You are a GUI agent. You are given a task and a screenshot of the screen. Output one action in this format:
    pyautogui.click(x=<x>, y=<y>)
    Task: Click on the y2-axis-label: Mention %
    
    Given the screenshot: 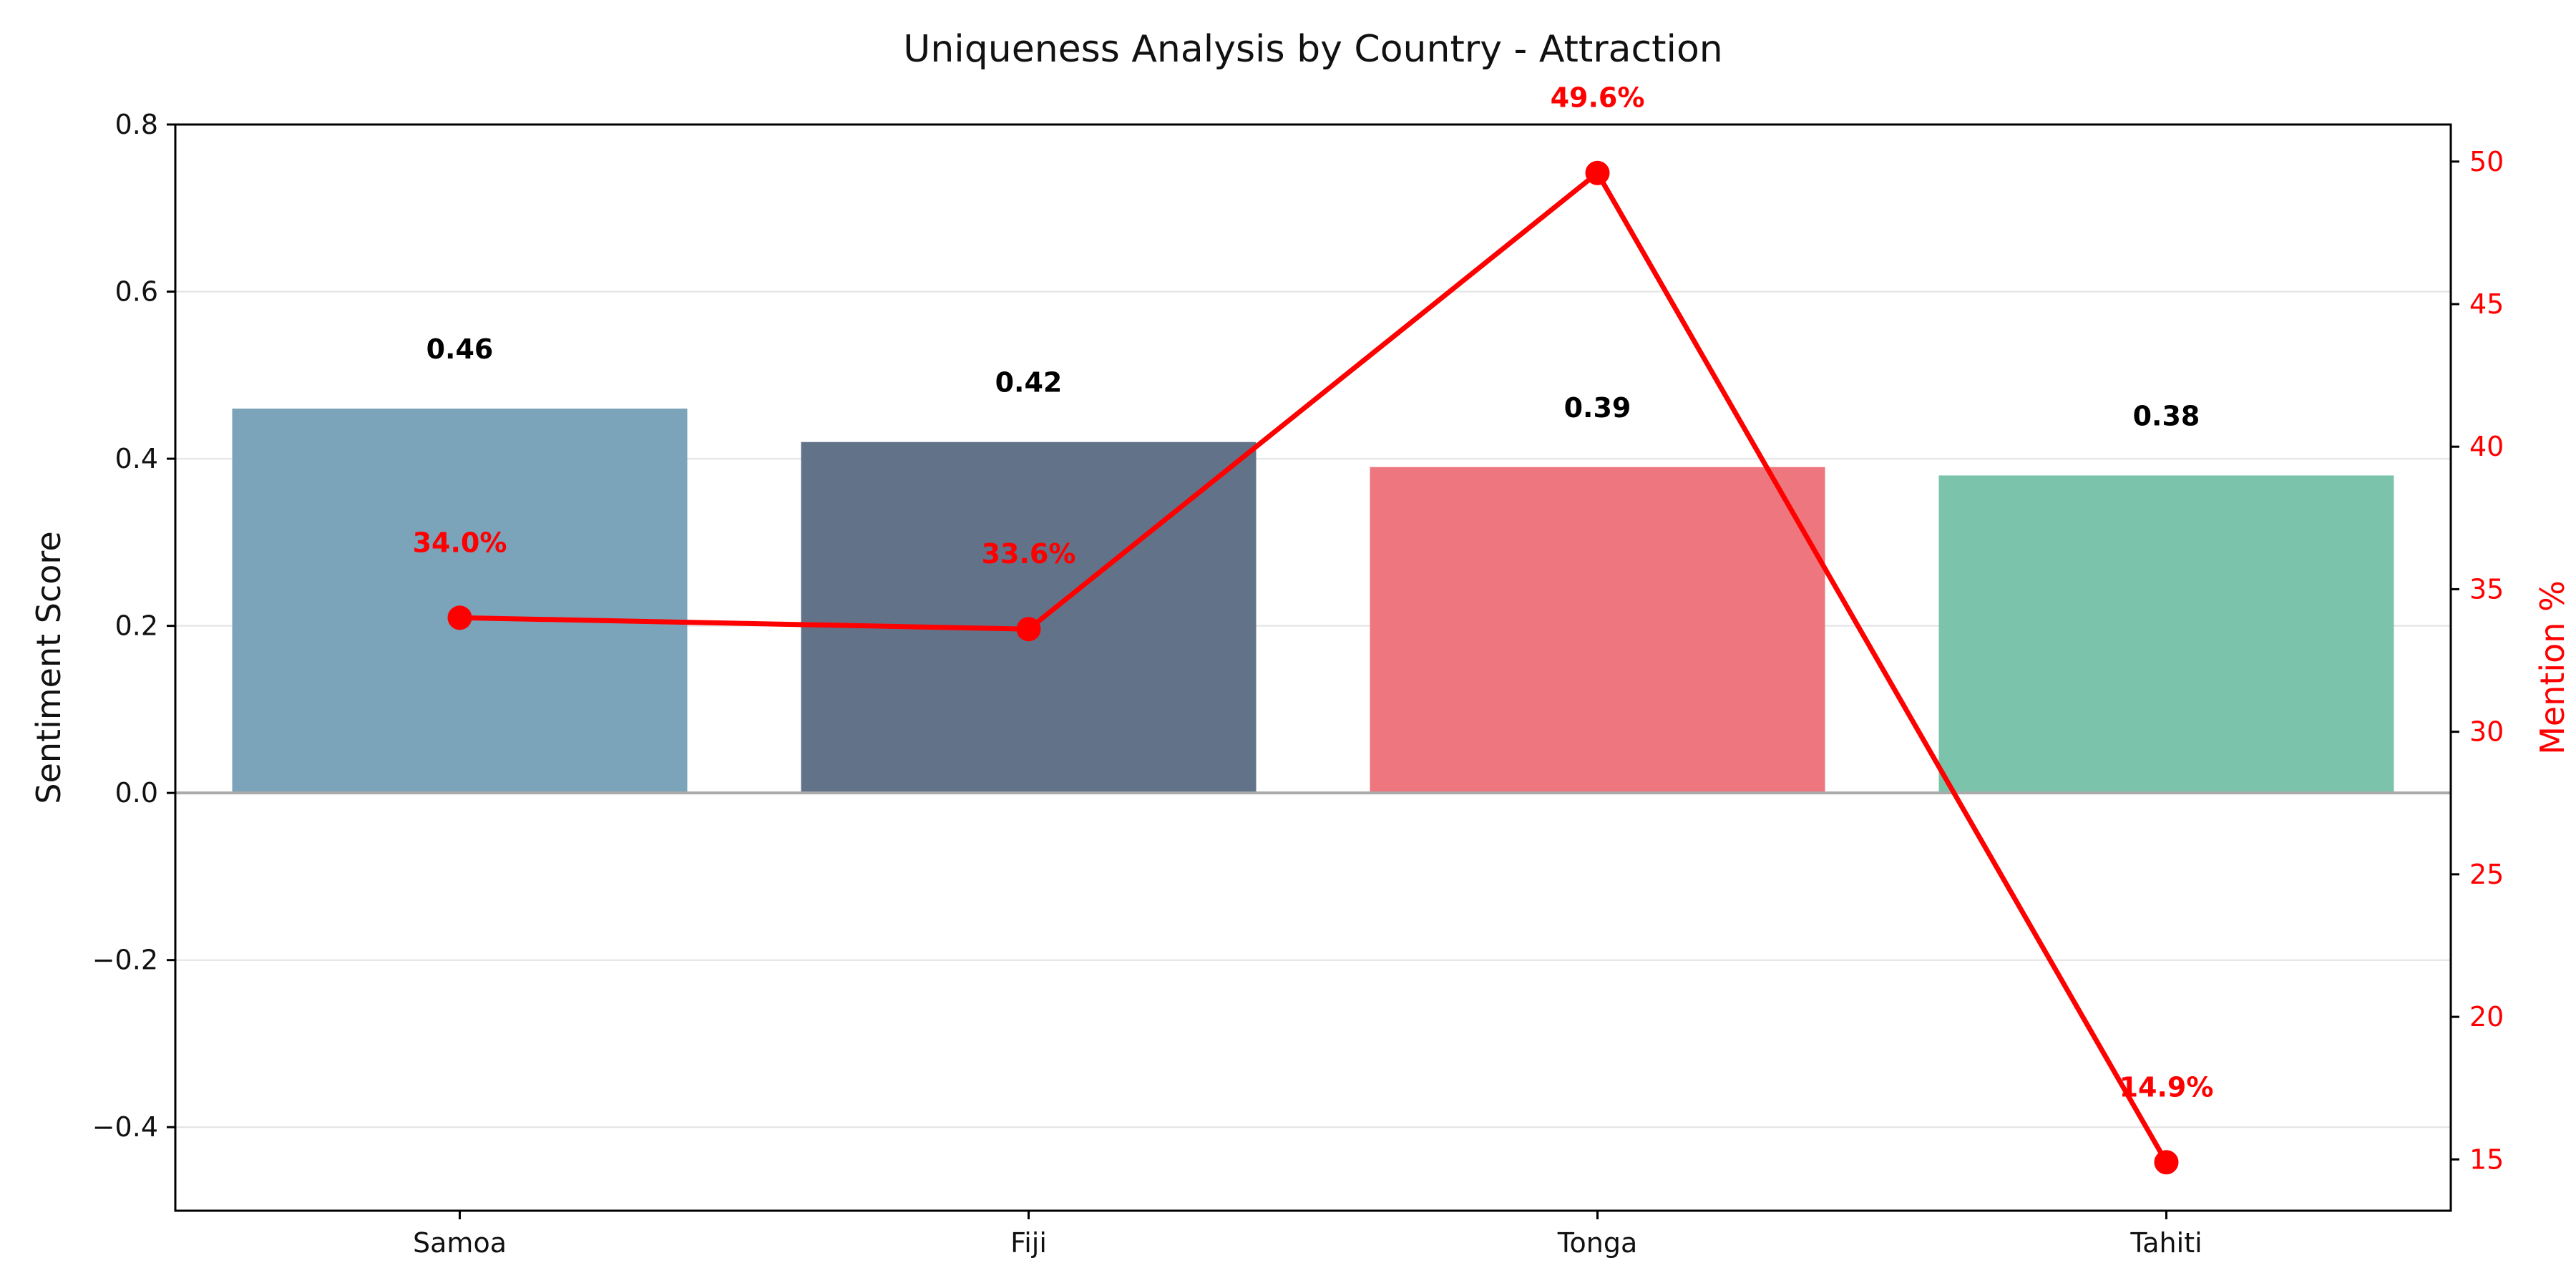 What is the action you would take?
    pyautogui.click(x=2552, y=667)
    